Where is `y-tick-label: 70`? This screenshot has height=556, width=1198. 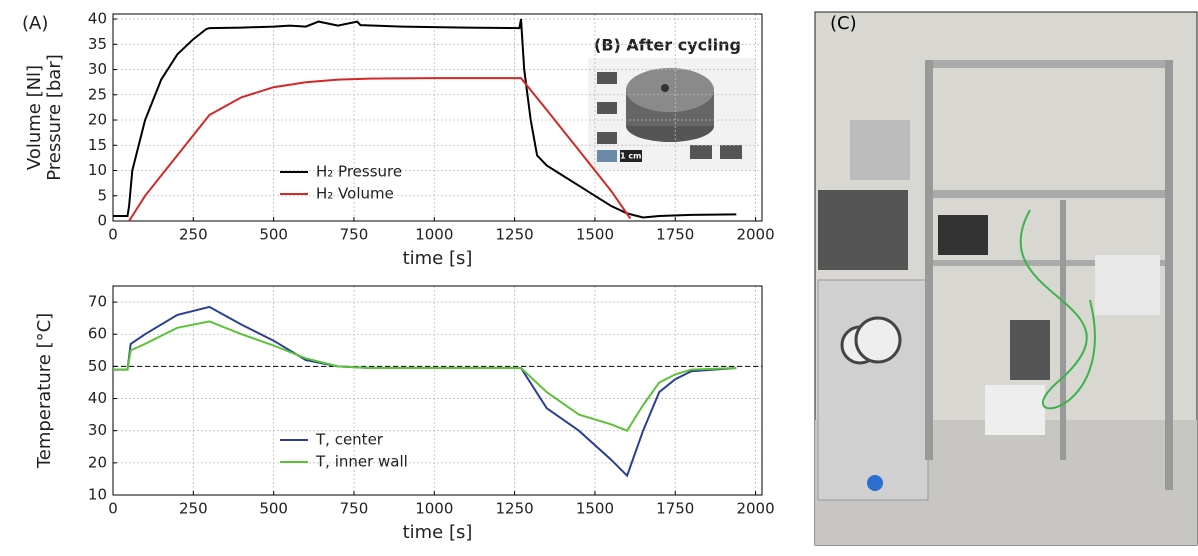
y-tick-label: 70 is located at coordinates (97, 302).